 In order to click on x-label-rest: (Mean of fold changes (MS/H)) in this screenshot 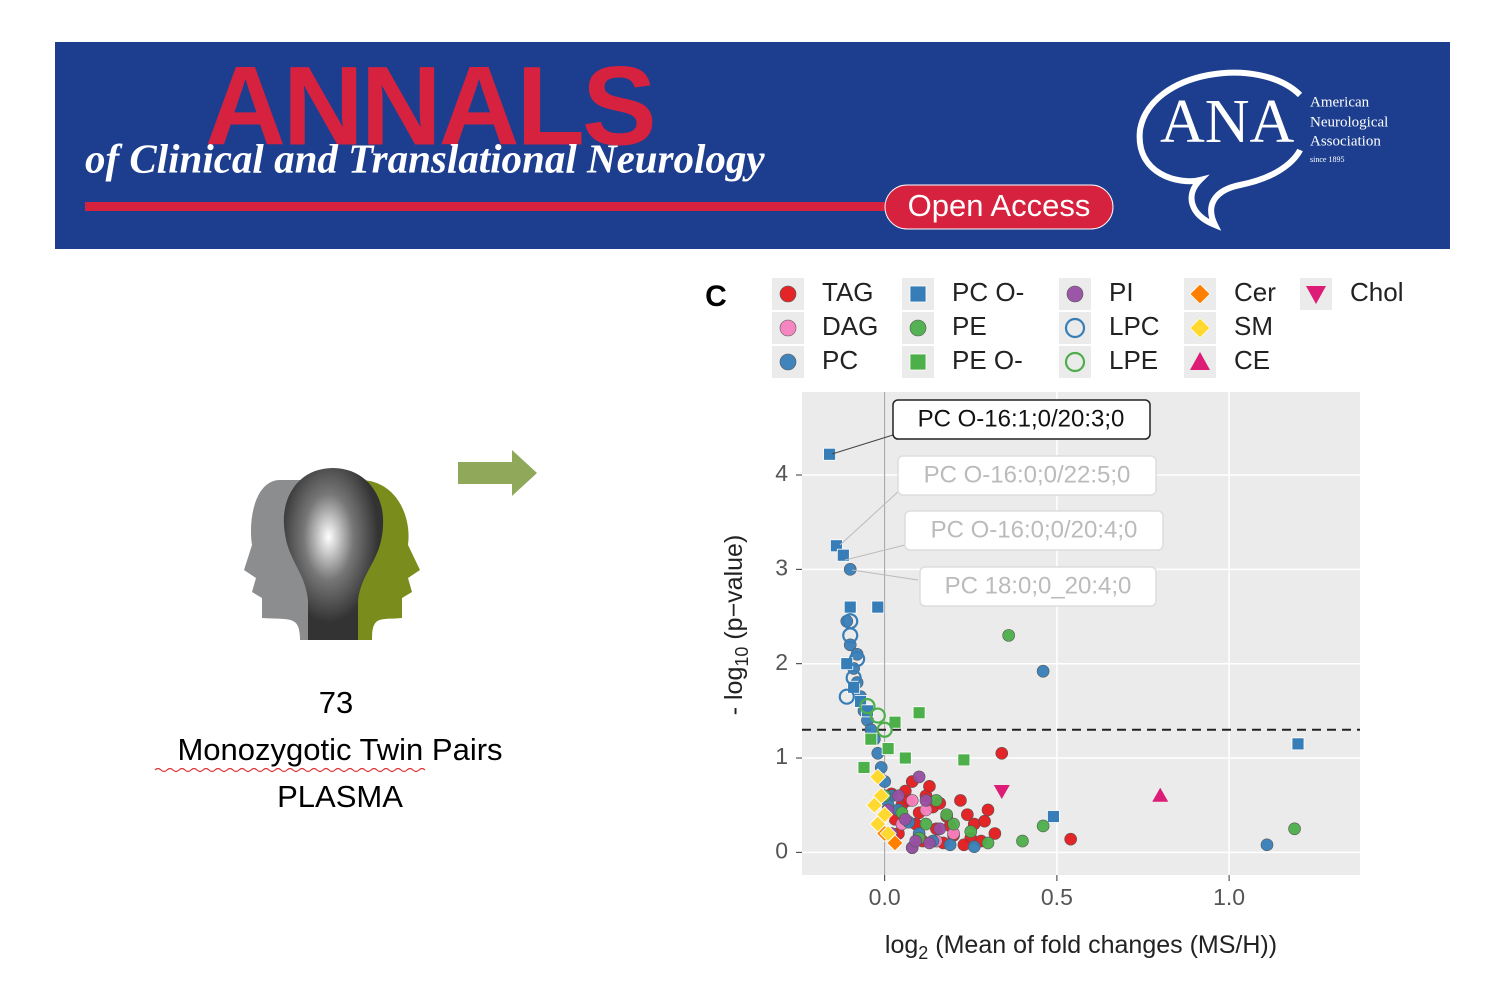, I will do `click(1102, 945)`.